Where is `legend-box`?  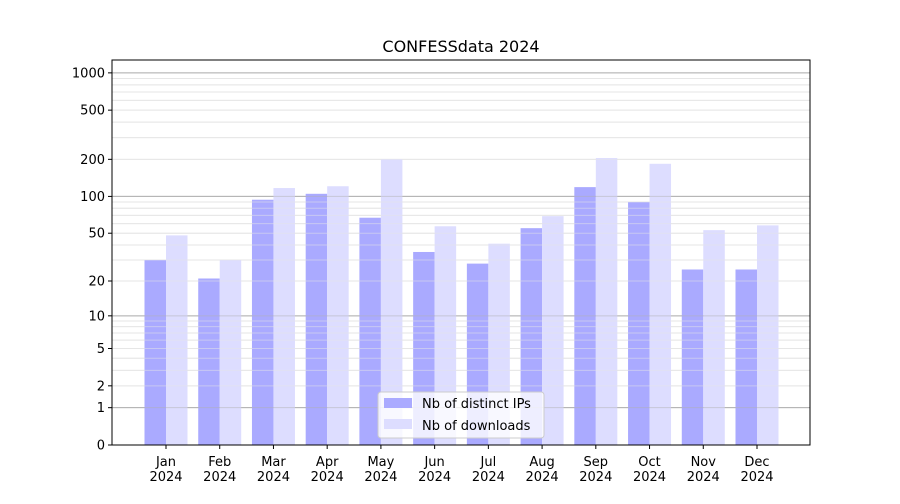
legend-box is located at coordinates (461, 415).